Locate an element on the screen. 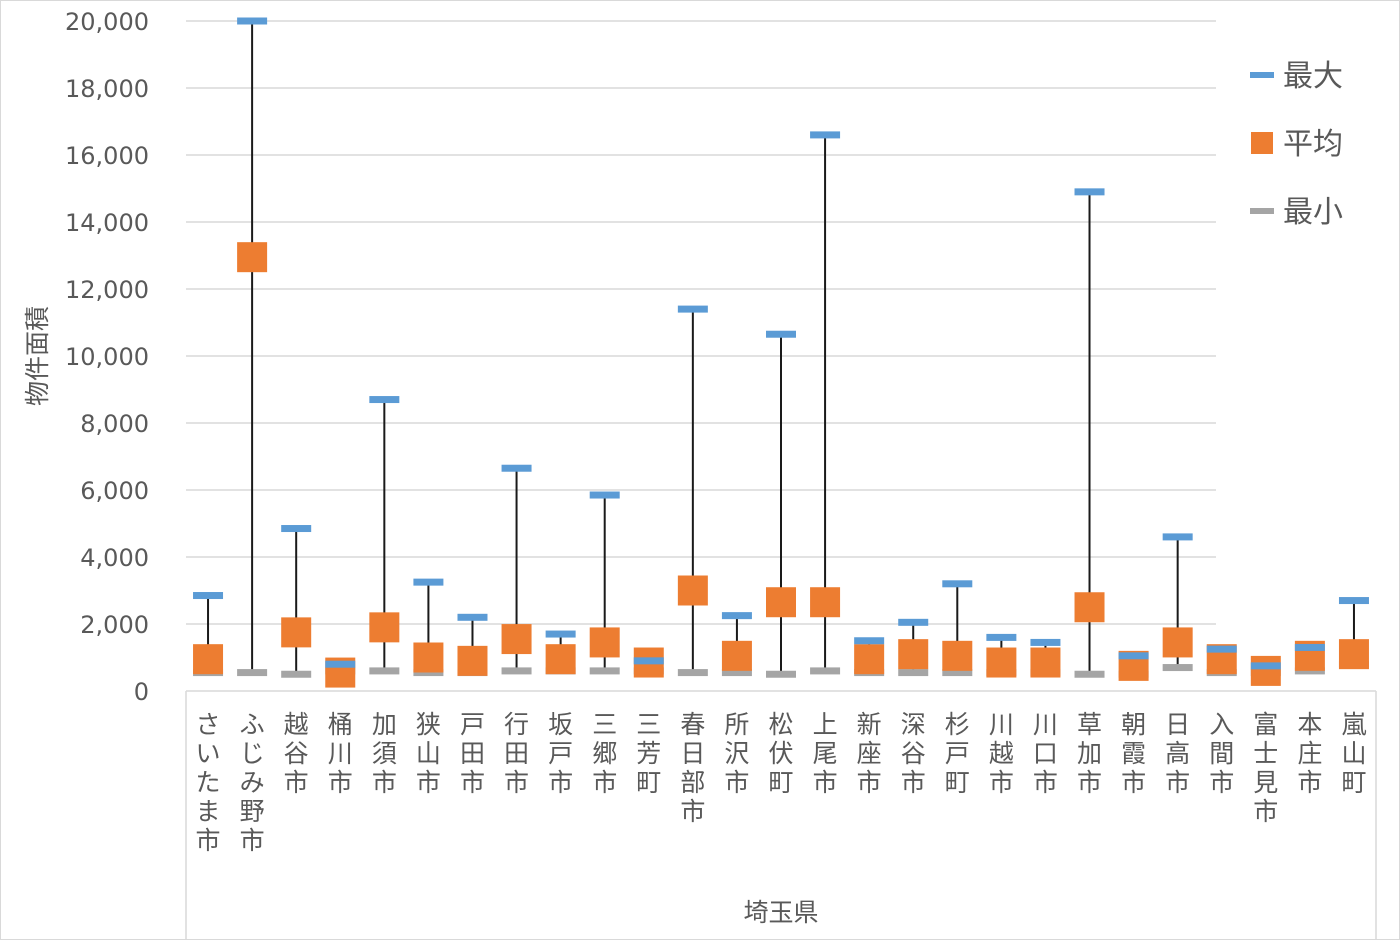 This screenshot has height=941, width=1400. y-tick-label: 16,000 is located at coordinates (107, 156).